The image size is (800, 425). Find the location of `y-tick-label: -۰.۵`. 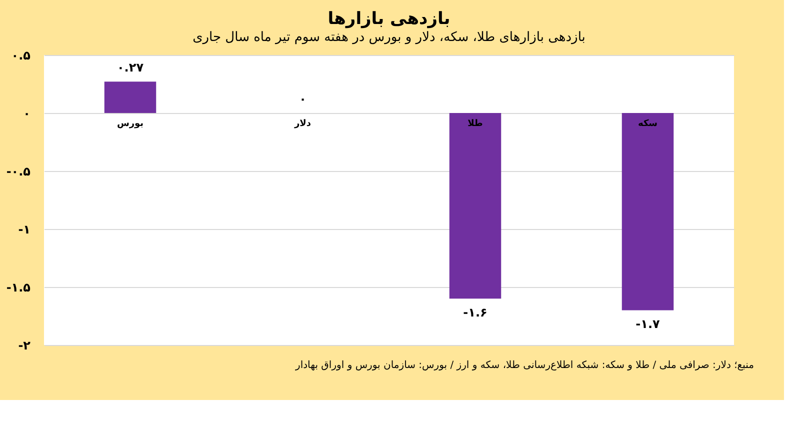

y-tick-label: -۰.۵ is located at coordinates (18, 171).